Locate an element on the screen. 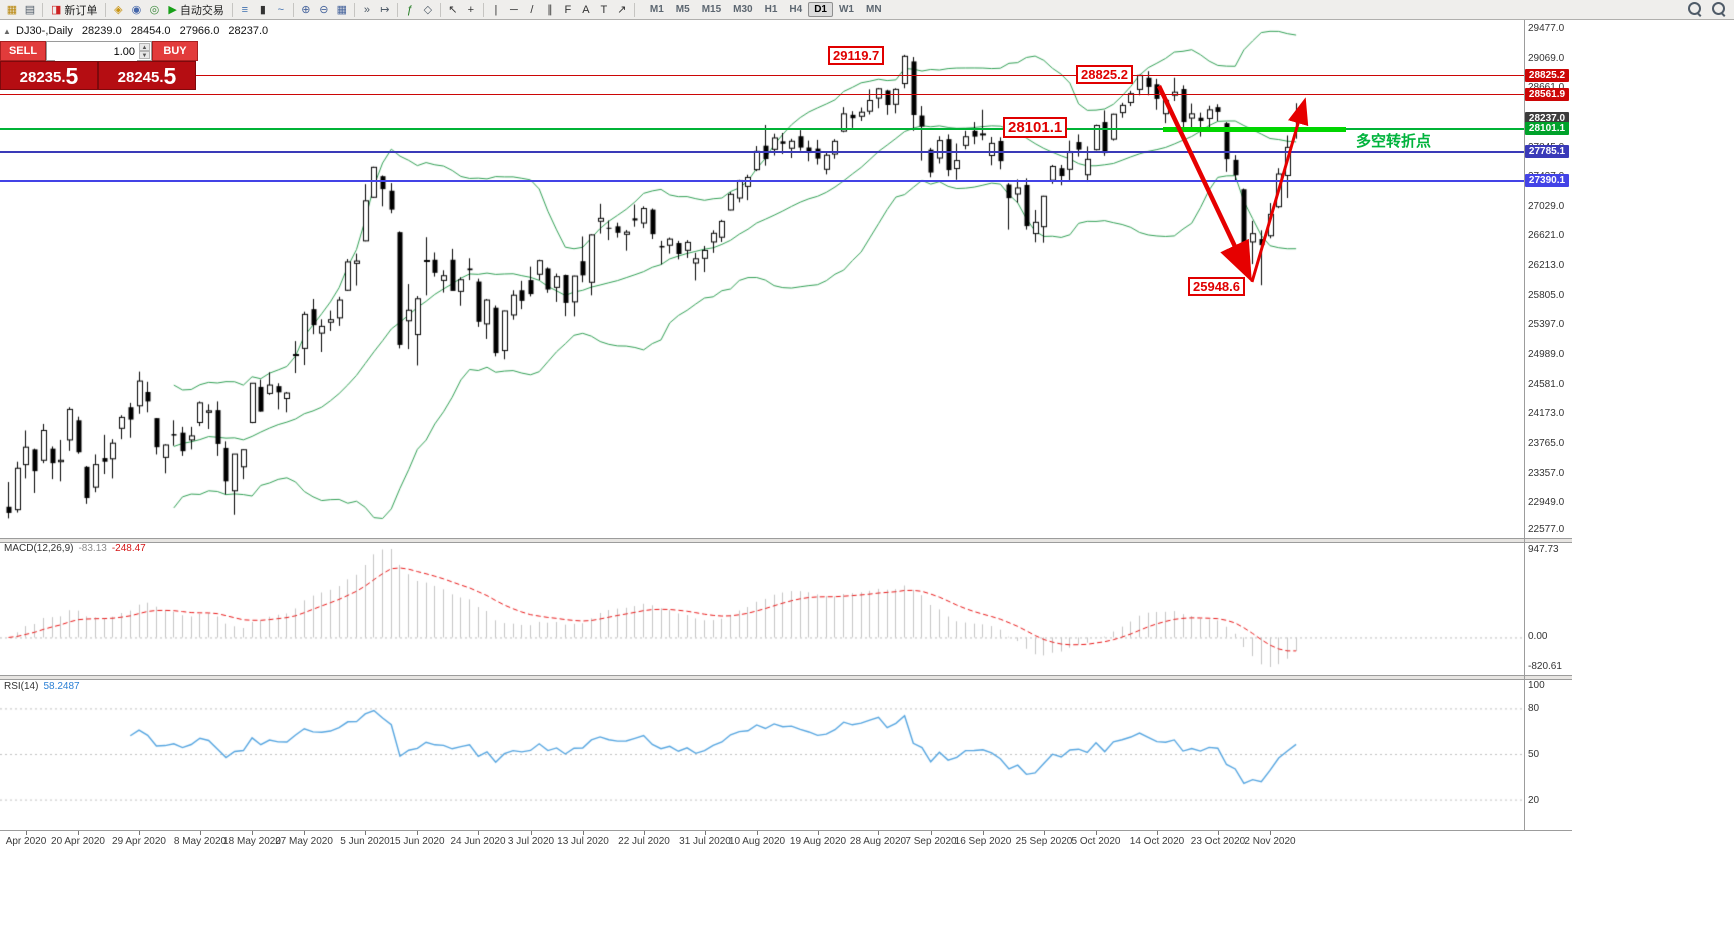  auto-scroll-icon: » is located at coordinates (366, 9).